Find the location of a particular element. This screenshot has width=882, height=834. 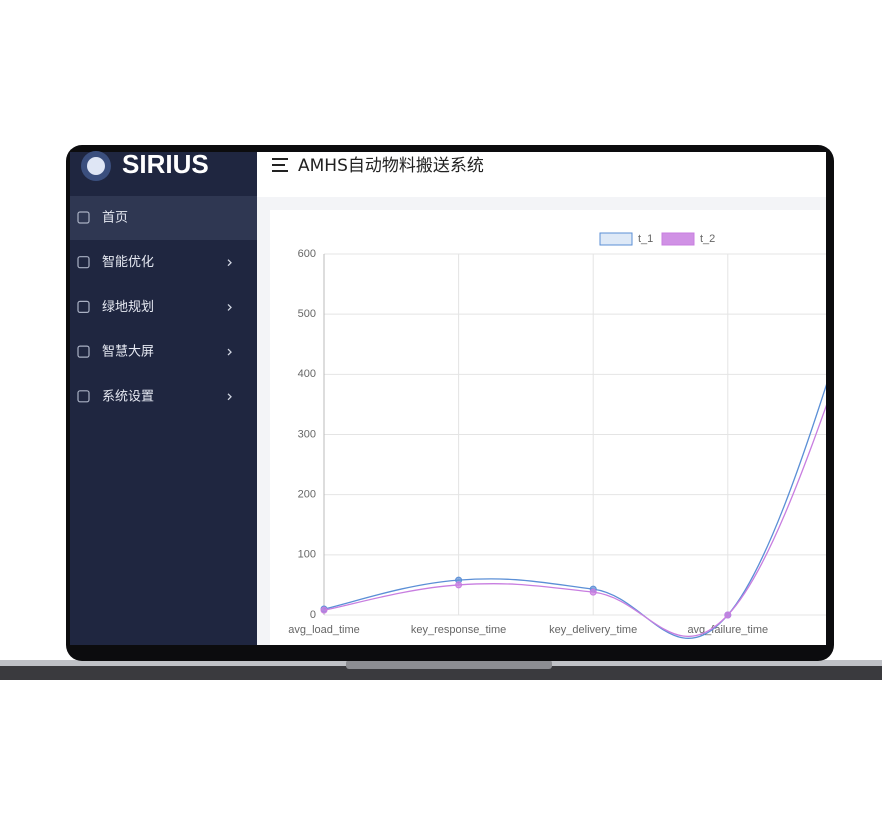

menu-label: 绿地规划 is located at coordinates (128, 307).